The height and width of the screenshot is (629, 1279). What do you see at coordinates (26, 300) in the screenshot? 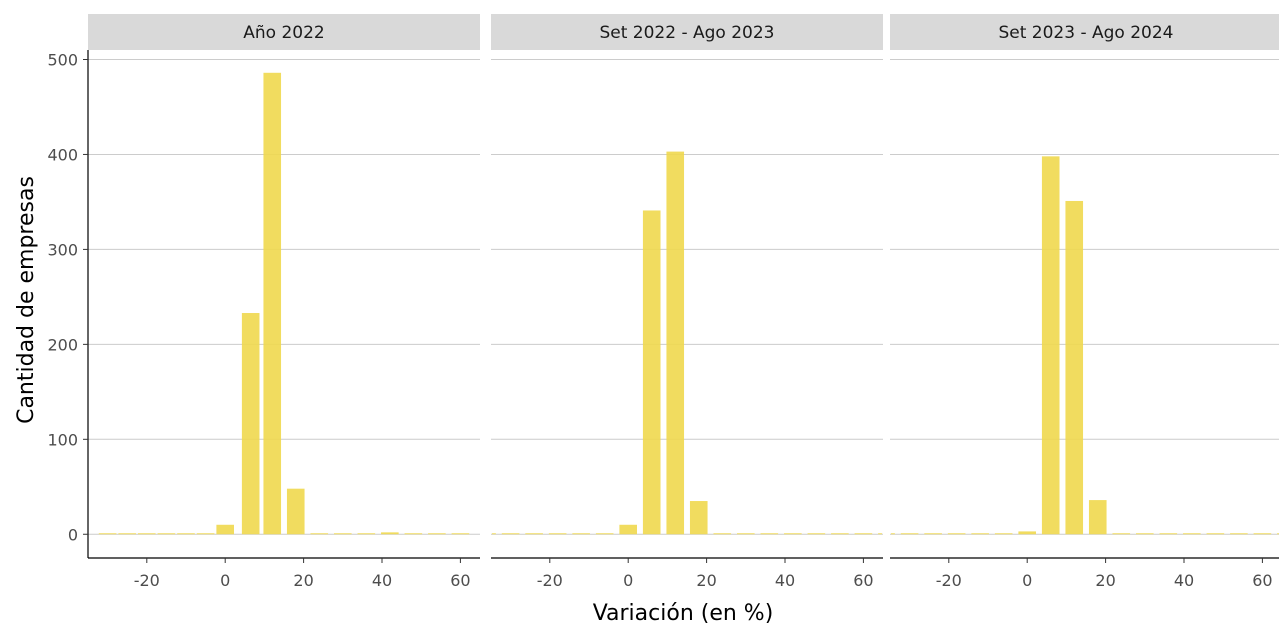
I see `y-axis-title: Cantidad de empresas` at bounding box center [26, 300].